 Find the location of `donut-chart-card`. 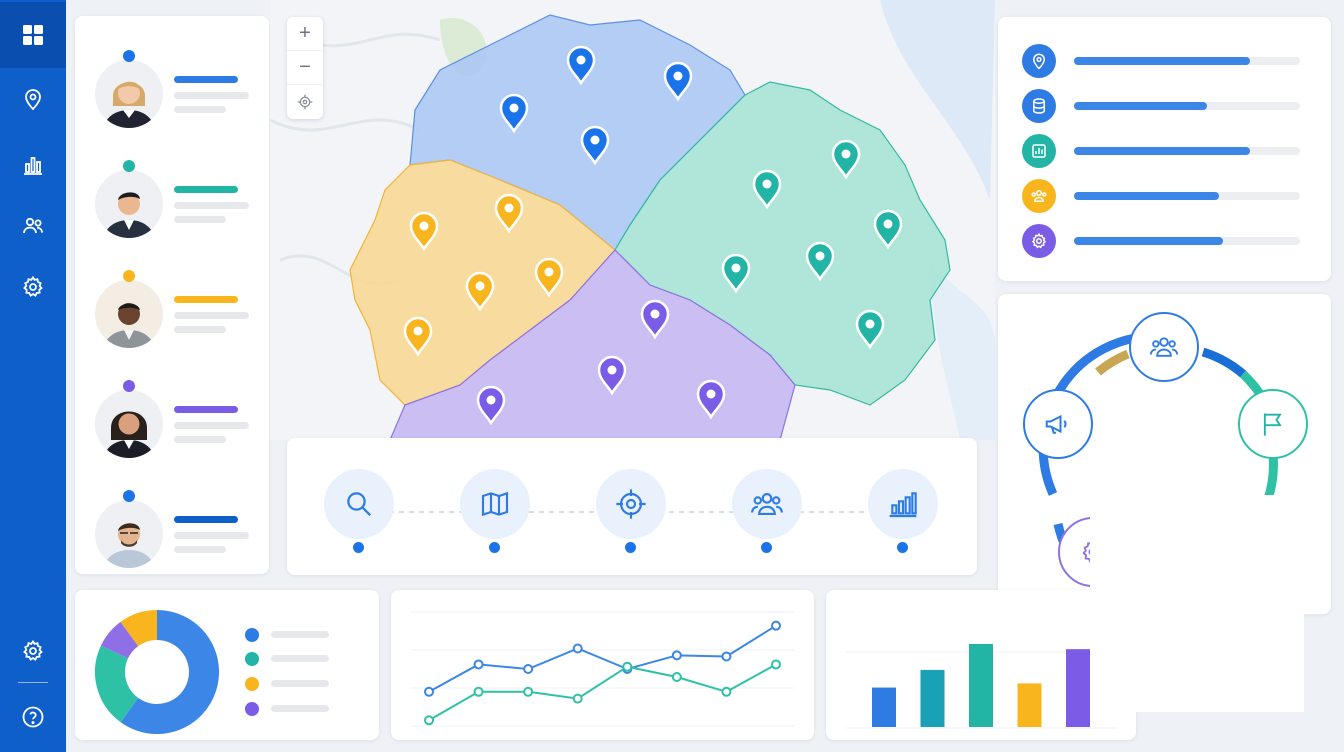

donut-chart-card is located at coordinates (227, 665).